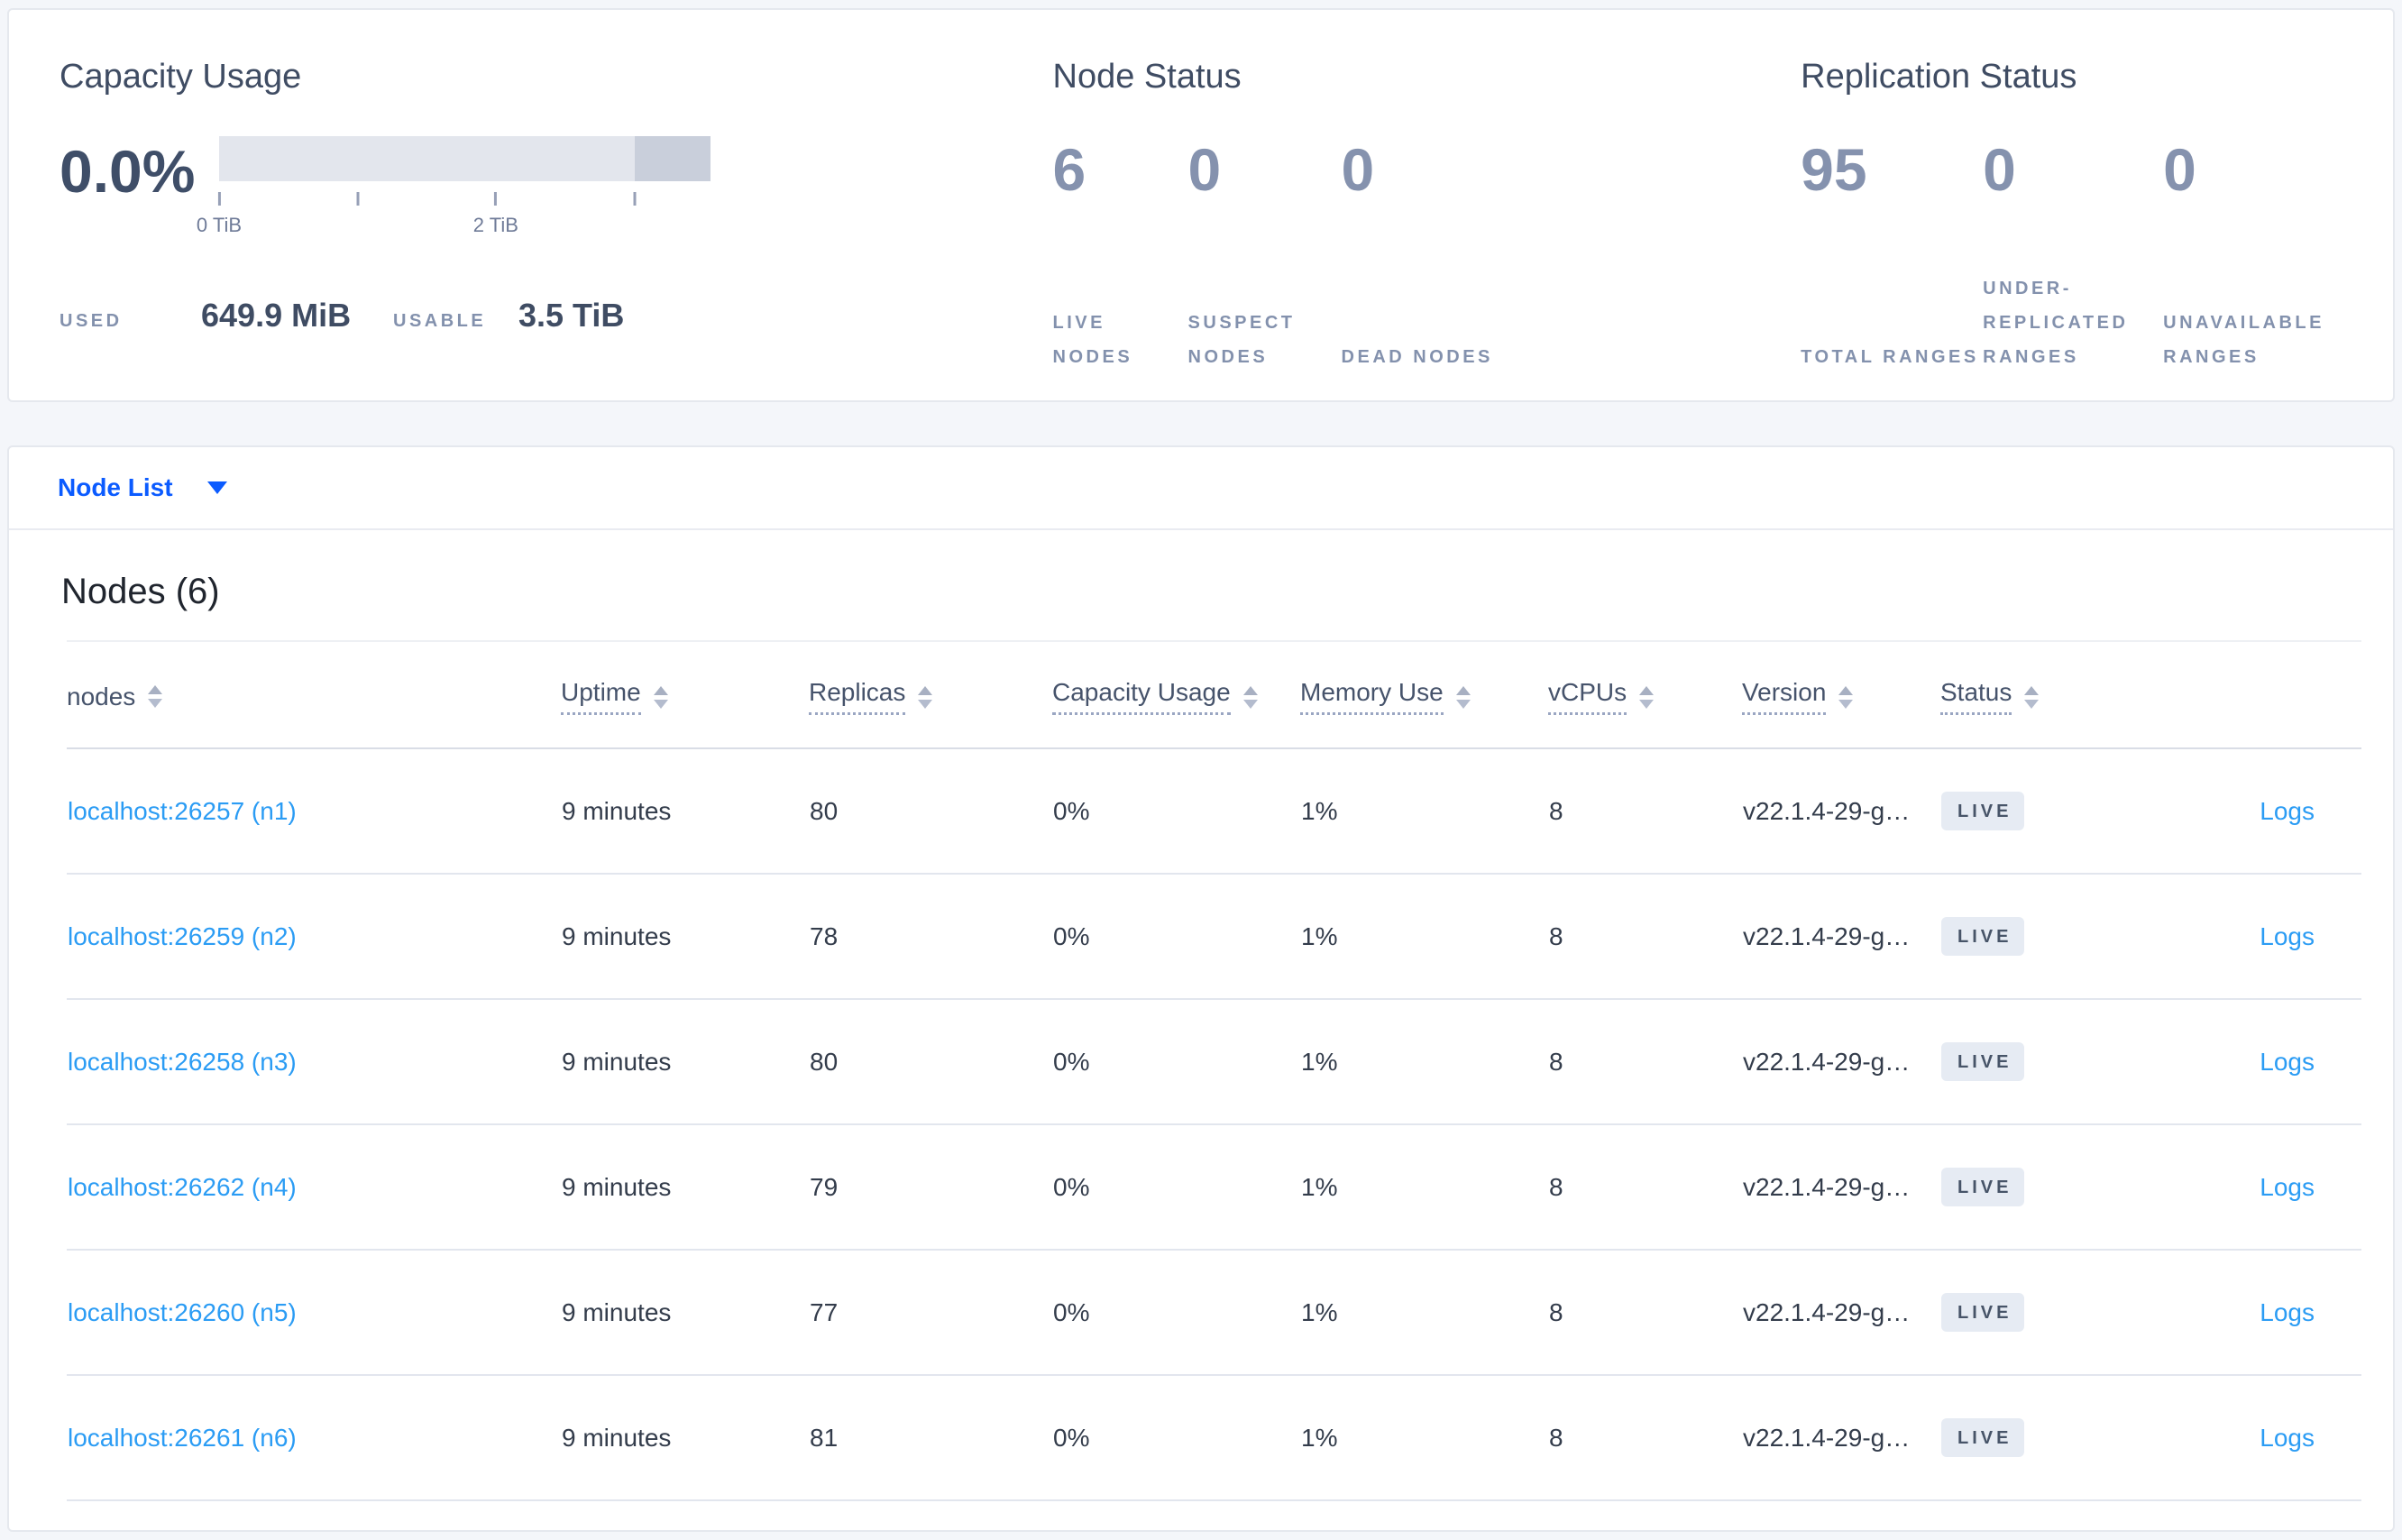 This screenshot has height=1540, width=2402. I want to click on column-header: Memory Use, so click(1424, 694).